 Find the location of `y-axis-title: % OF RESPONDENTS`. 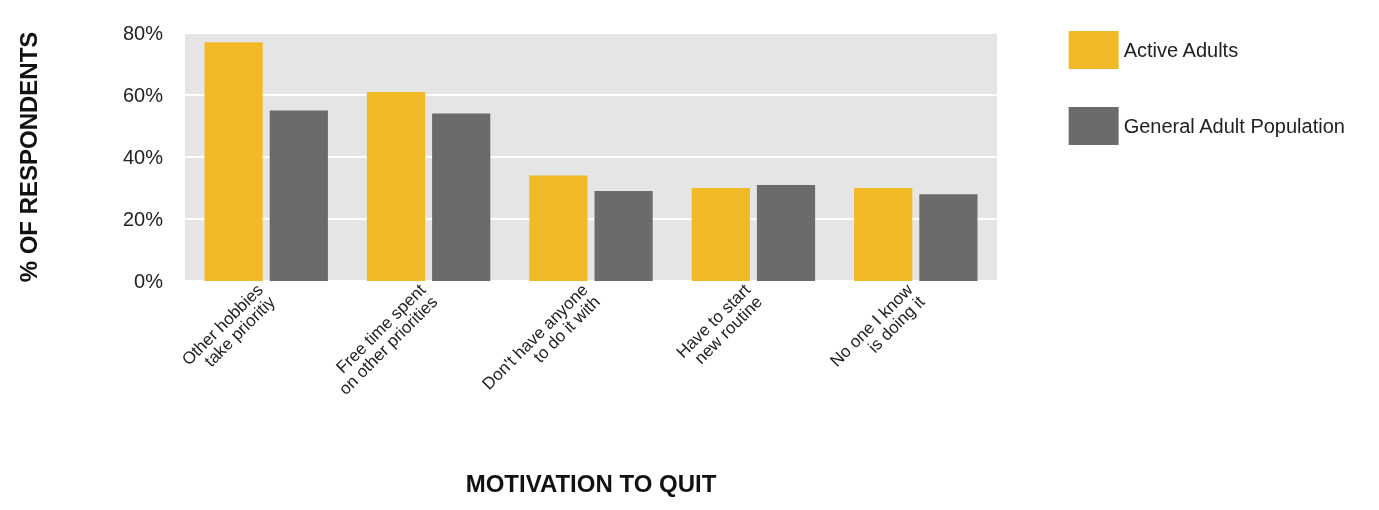

y-axis-title: % OF RESPONDENTS is located at coordinates (28, 157).